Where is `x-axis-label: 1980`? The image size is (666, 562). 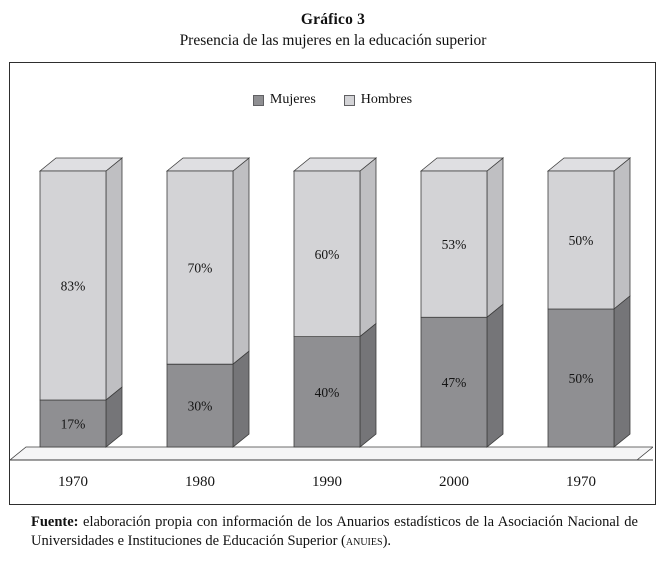 x-axis-label: 1980 is located at coordinates (200, 482).